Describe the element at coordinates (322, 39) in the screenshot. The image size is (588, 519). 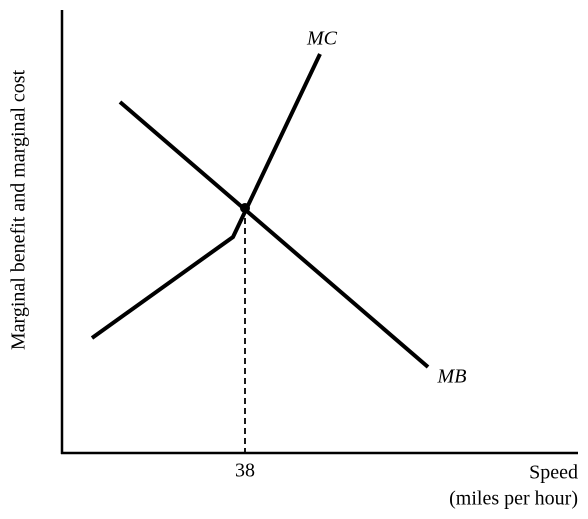
I see `mc-label: MC` at that location.